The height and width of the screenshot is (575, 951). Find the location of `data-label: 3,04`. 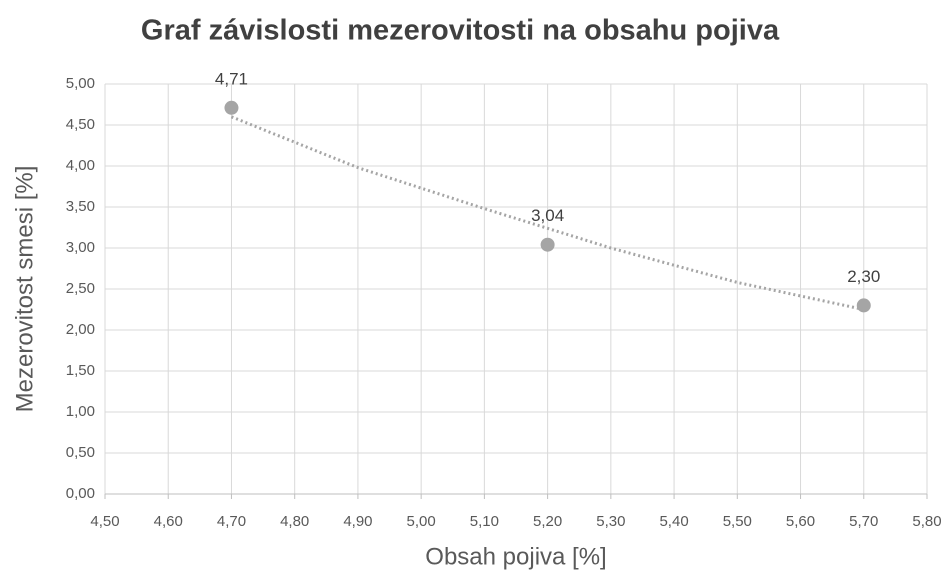

data-label: 3,04 is located at coordinates (547, 215).